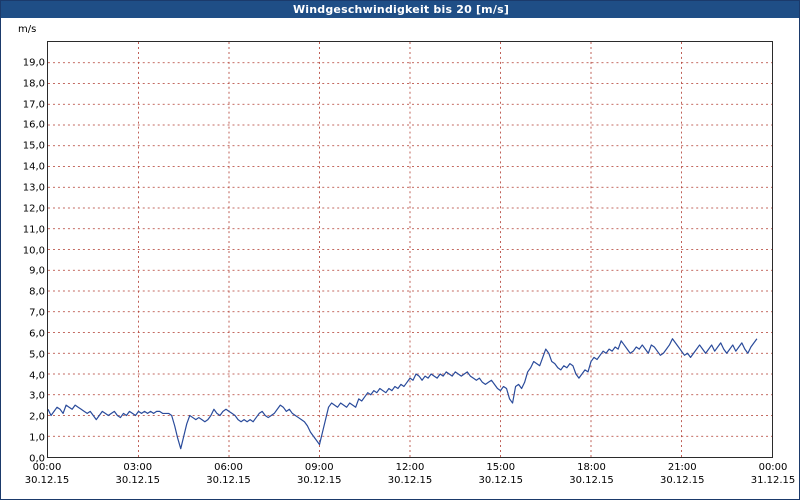 The image size is (800, 500). I want to click on x-tick-label: 18:00 30.12.15, so click(592, 474).